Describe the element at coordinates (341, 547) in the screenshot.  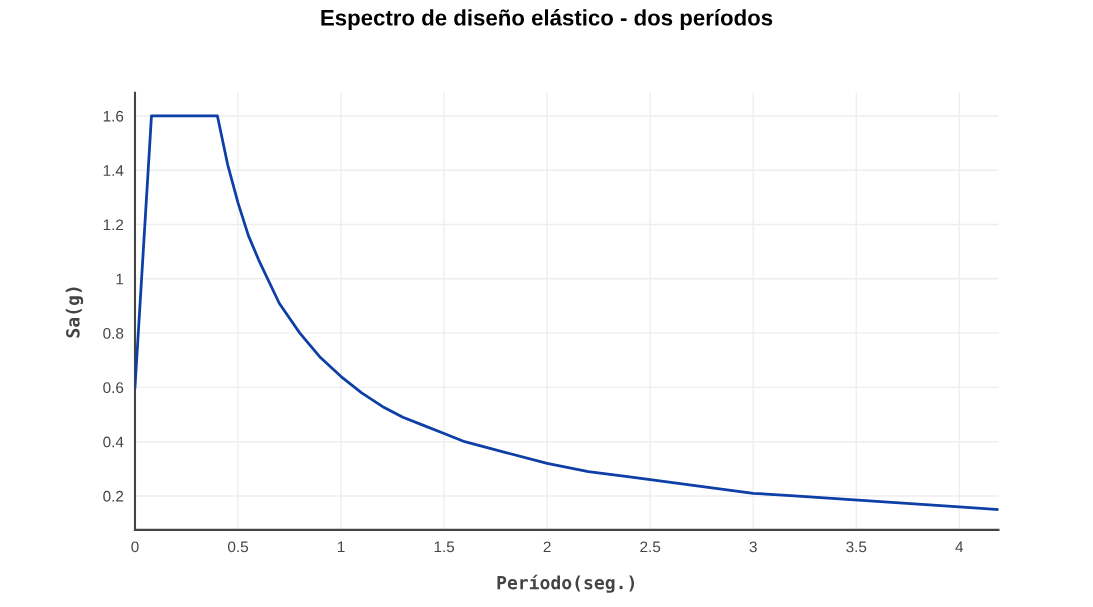
I see `x-tick-label: 1` at that location.